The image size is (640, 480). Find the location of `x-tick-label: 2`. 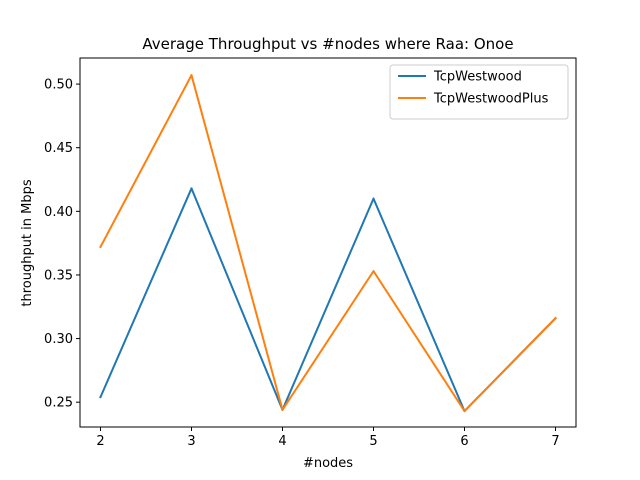

x-tick-label: 2 is located at coordinates (100, 441).